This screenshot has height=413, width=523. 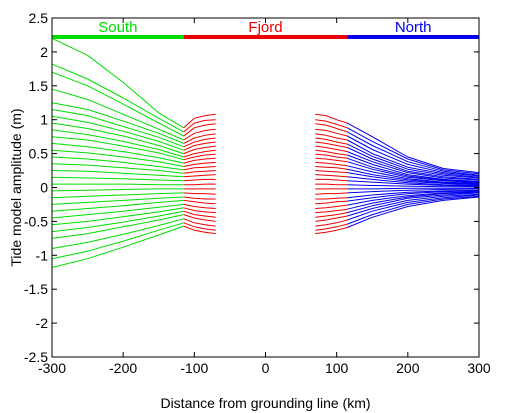 What do you see at coordinates (479, 368) in the screenshot?
I see `x-tick-label: 300` at bounding box center [479, 368].